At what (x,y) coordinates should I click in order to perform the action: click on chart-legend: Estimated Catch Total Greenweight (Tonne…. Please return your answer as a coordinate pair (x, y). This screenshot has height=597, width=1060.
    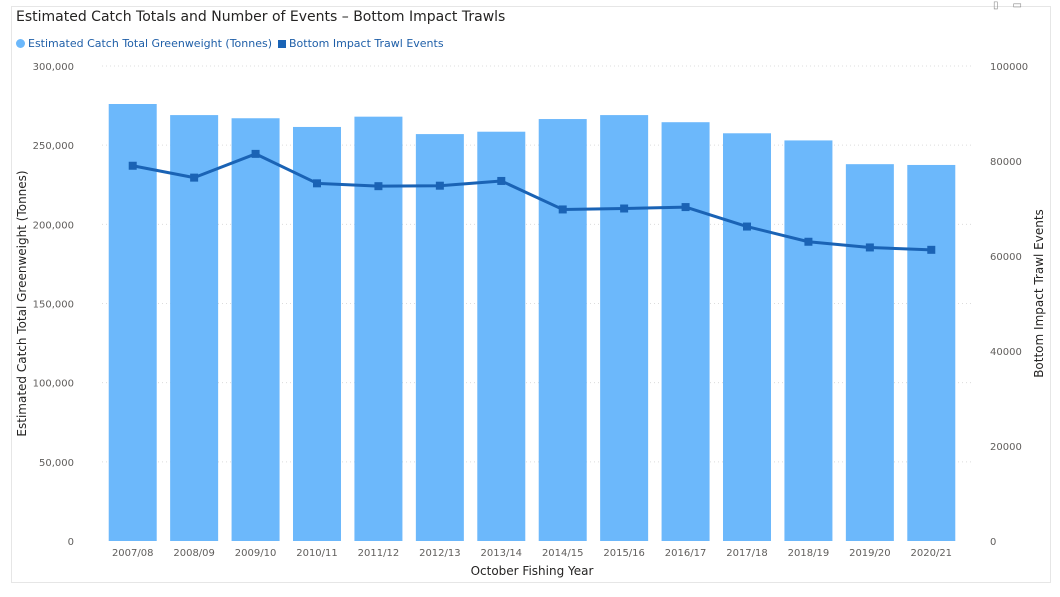
    Looking at the image, I should click on (230, 43).